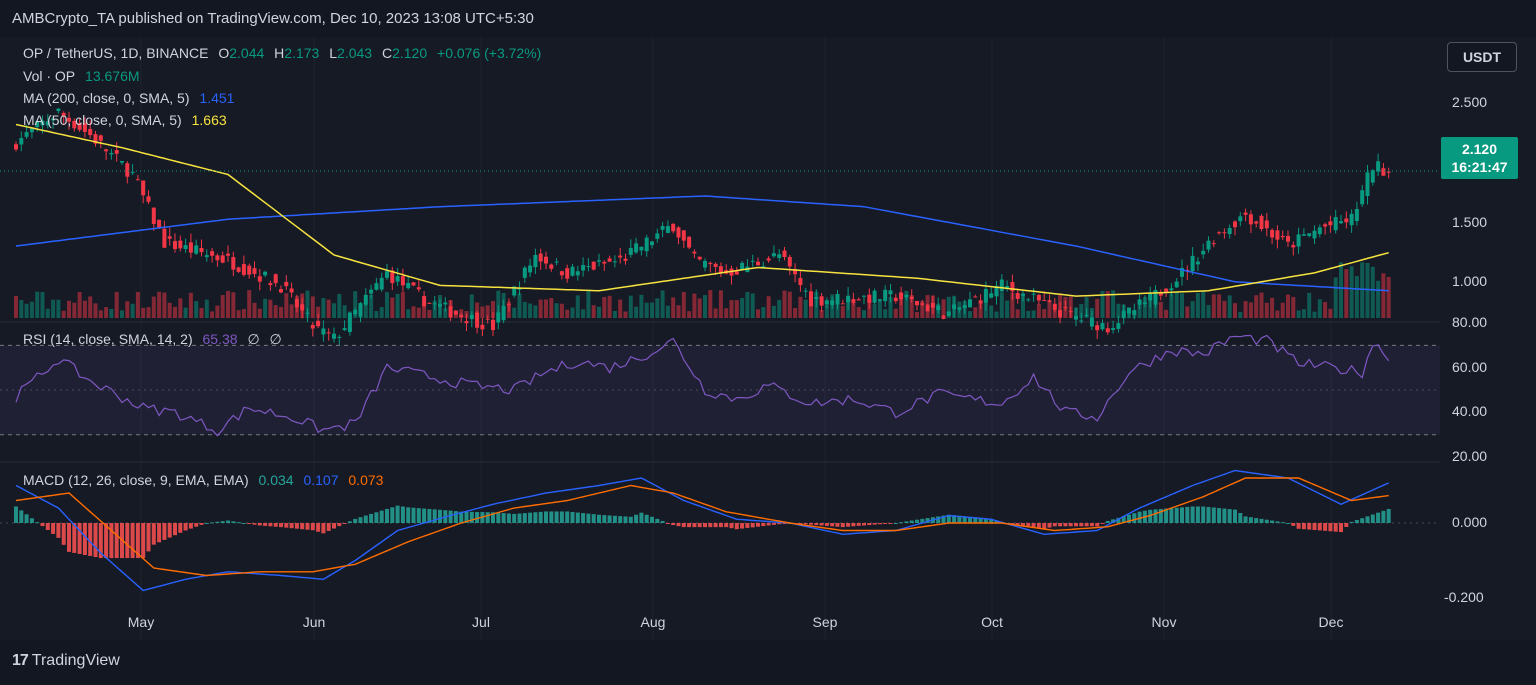 The height and width of the screenshot is (685, 1536). Describe the element at coordinates (116, 53) in the screenshot. I see `symbol-title: OP / TetherUS, 1D, BINANCE` at that location.